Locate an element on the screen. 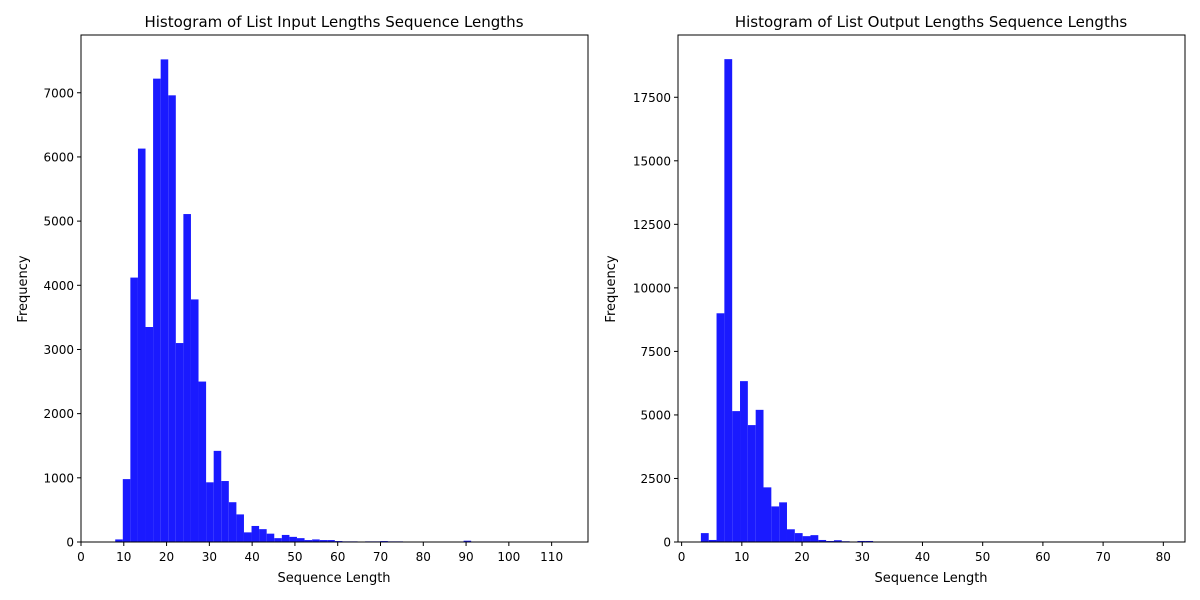  y-tick-label: 4000 is located at coordinates (58, 286).